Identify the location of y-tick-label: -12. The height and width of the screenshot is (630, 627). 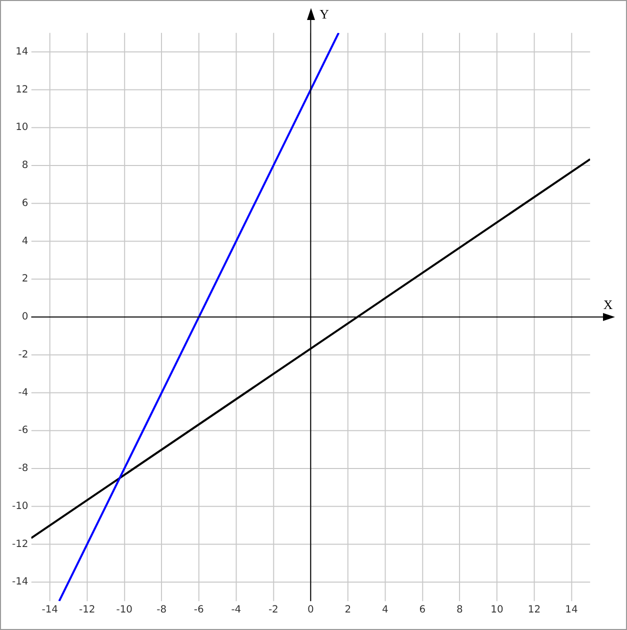
(20, 544).